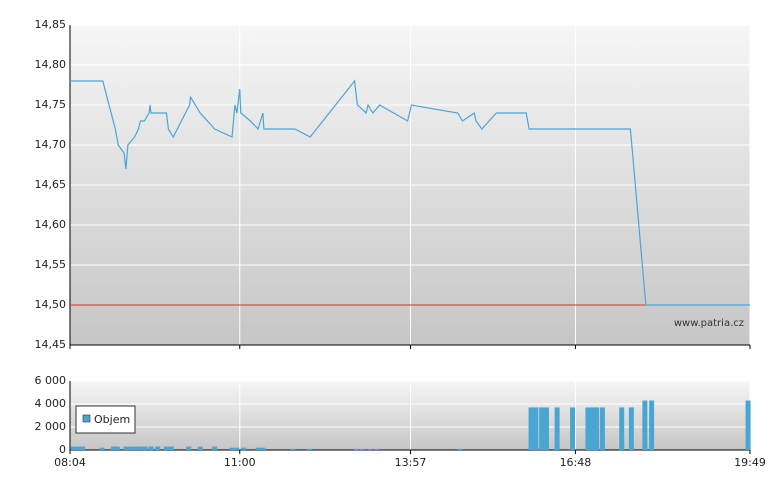 The height and width of the screenshot is (490, 780). Describe the element at coordinates (709, 323) in the screenshot. I see `watermark: www.patria.cz` at that location.